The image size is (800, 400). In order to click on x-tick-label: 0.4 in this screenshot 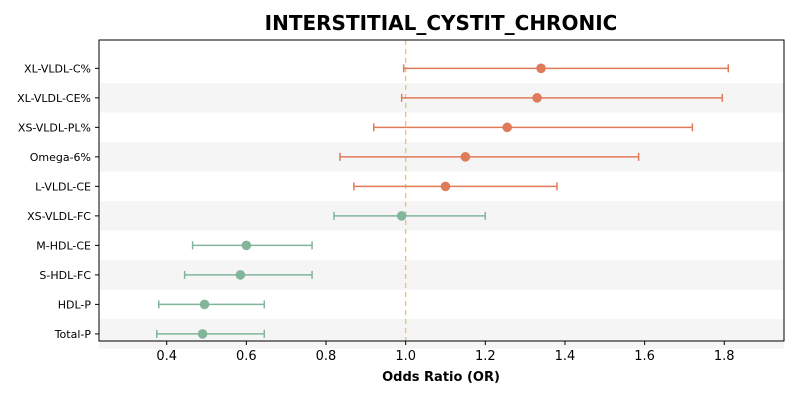, I will do `click(166, 356)`.